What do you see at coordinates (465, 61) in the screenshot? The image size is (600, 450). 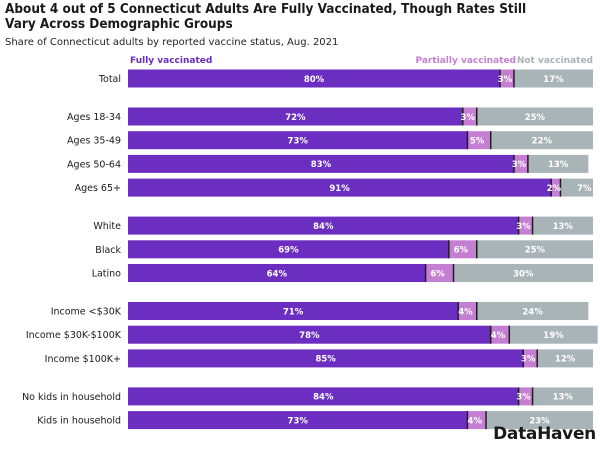 I see `legend-label: Partially vaccinated` at bounding box center [465, 61].